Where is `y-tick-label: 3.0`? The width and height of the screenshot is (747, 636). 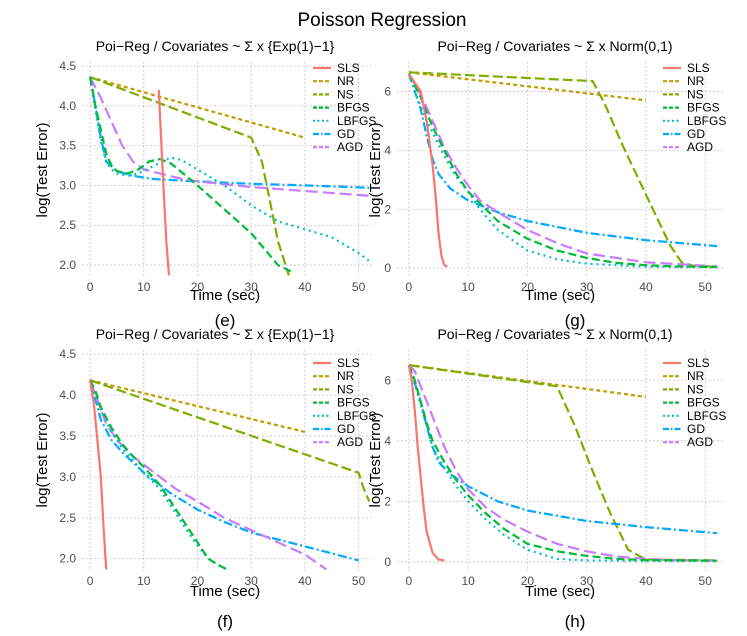 y-tick-label: 3.0 is located at coordinates (67, 477).